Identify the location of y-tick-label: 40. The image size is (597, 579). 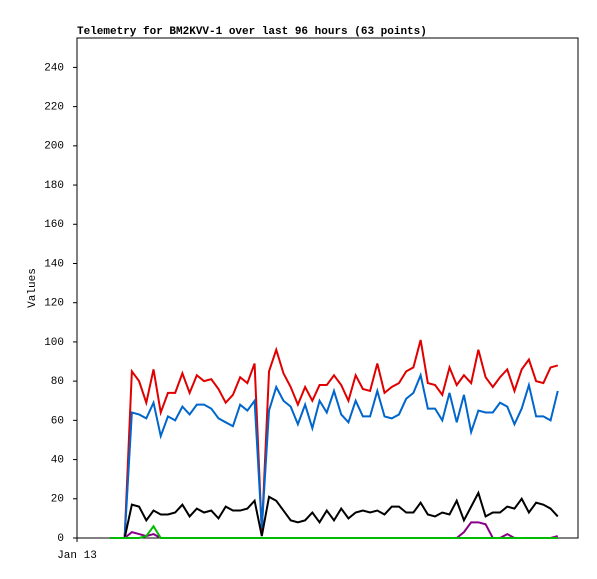
(57, 460).